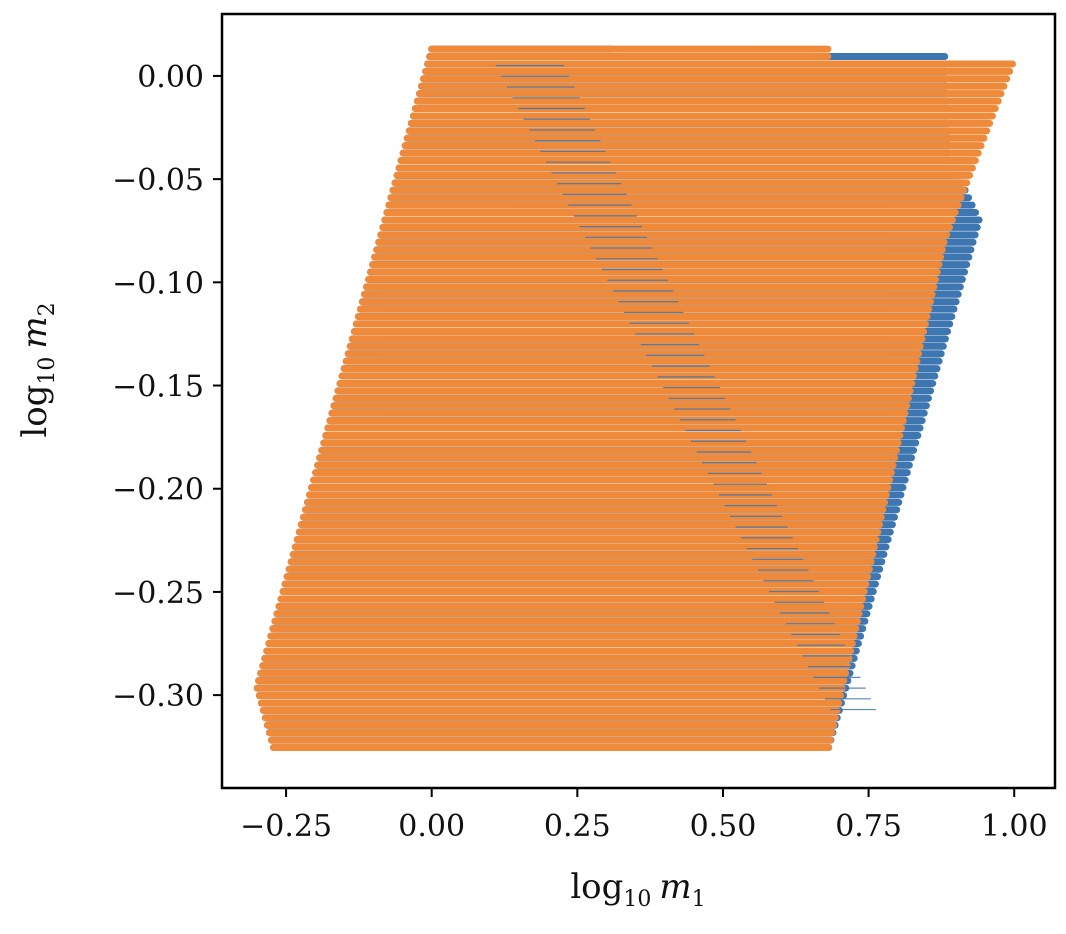 Image resolution: width=1066 pixels, height=934 pixels. I want to click on y-tick-label: 0.00, so click(170, 77).